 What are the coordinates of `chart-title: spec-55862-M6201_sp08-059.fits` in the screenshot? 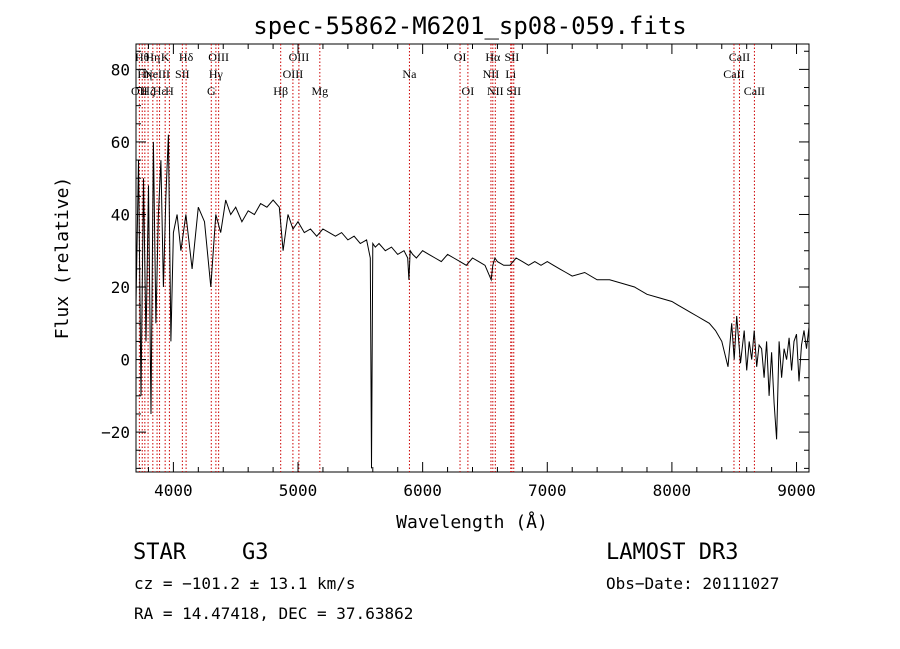 It's located at (469, 26).